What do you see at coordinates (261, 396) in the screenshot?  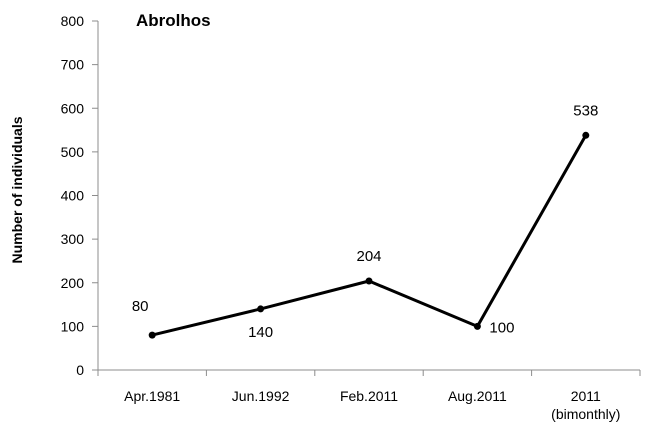 I see `x-tick-label: Jun.1992` at bounding box center [261, 396].